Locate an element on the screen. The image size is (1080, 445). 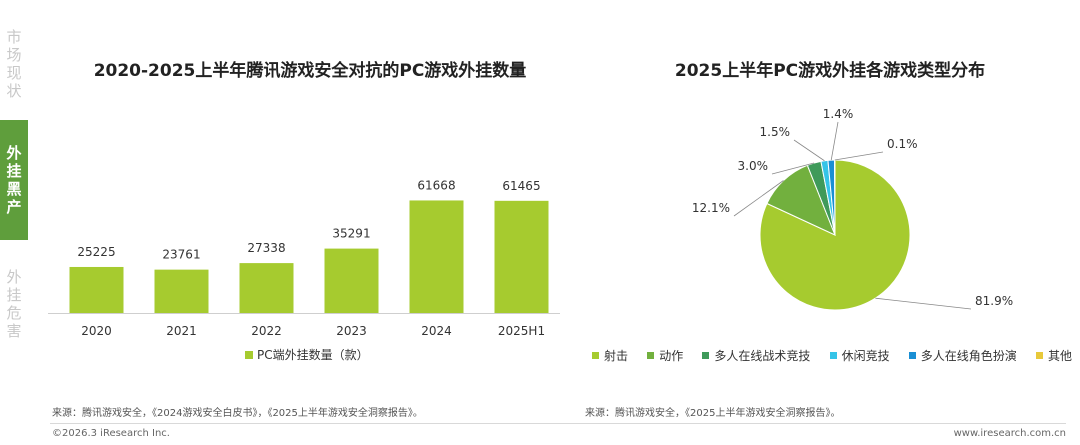
sidebar-section-market-status: 市 场 现 状 is located at coordinates (14, 64).